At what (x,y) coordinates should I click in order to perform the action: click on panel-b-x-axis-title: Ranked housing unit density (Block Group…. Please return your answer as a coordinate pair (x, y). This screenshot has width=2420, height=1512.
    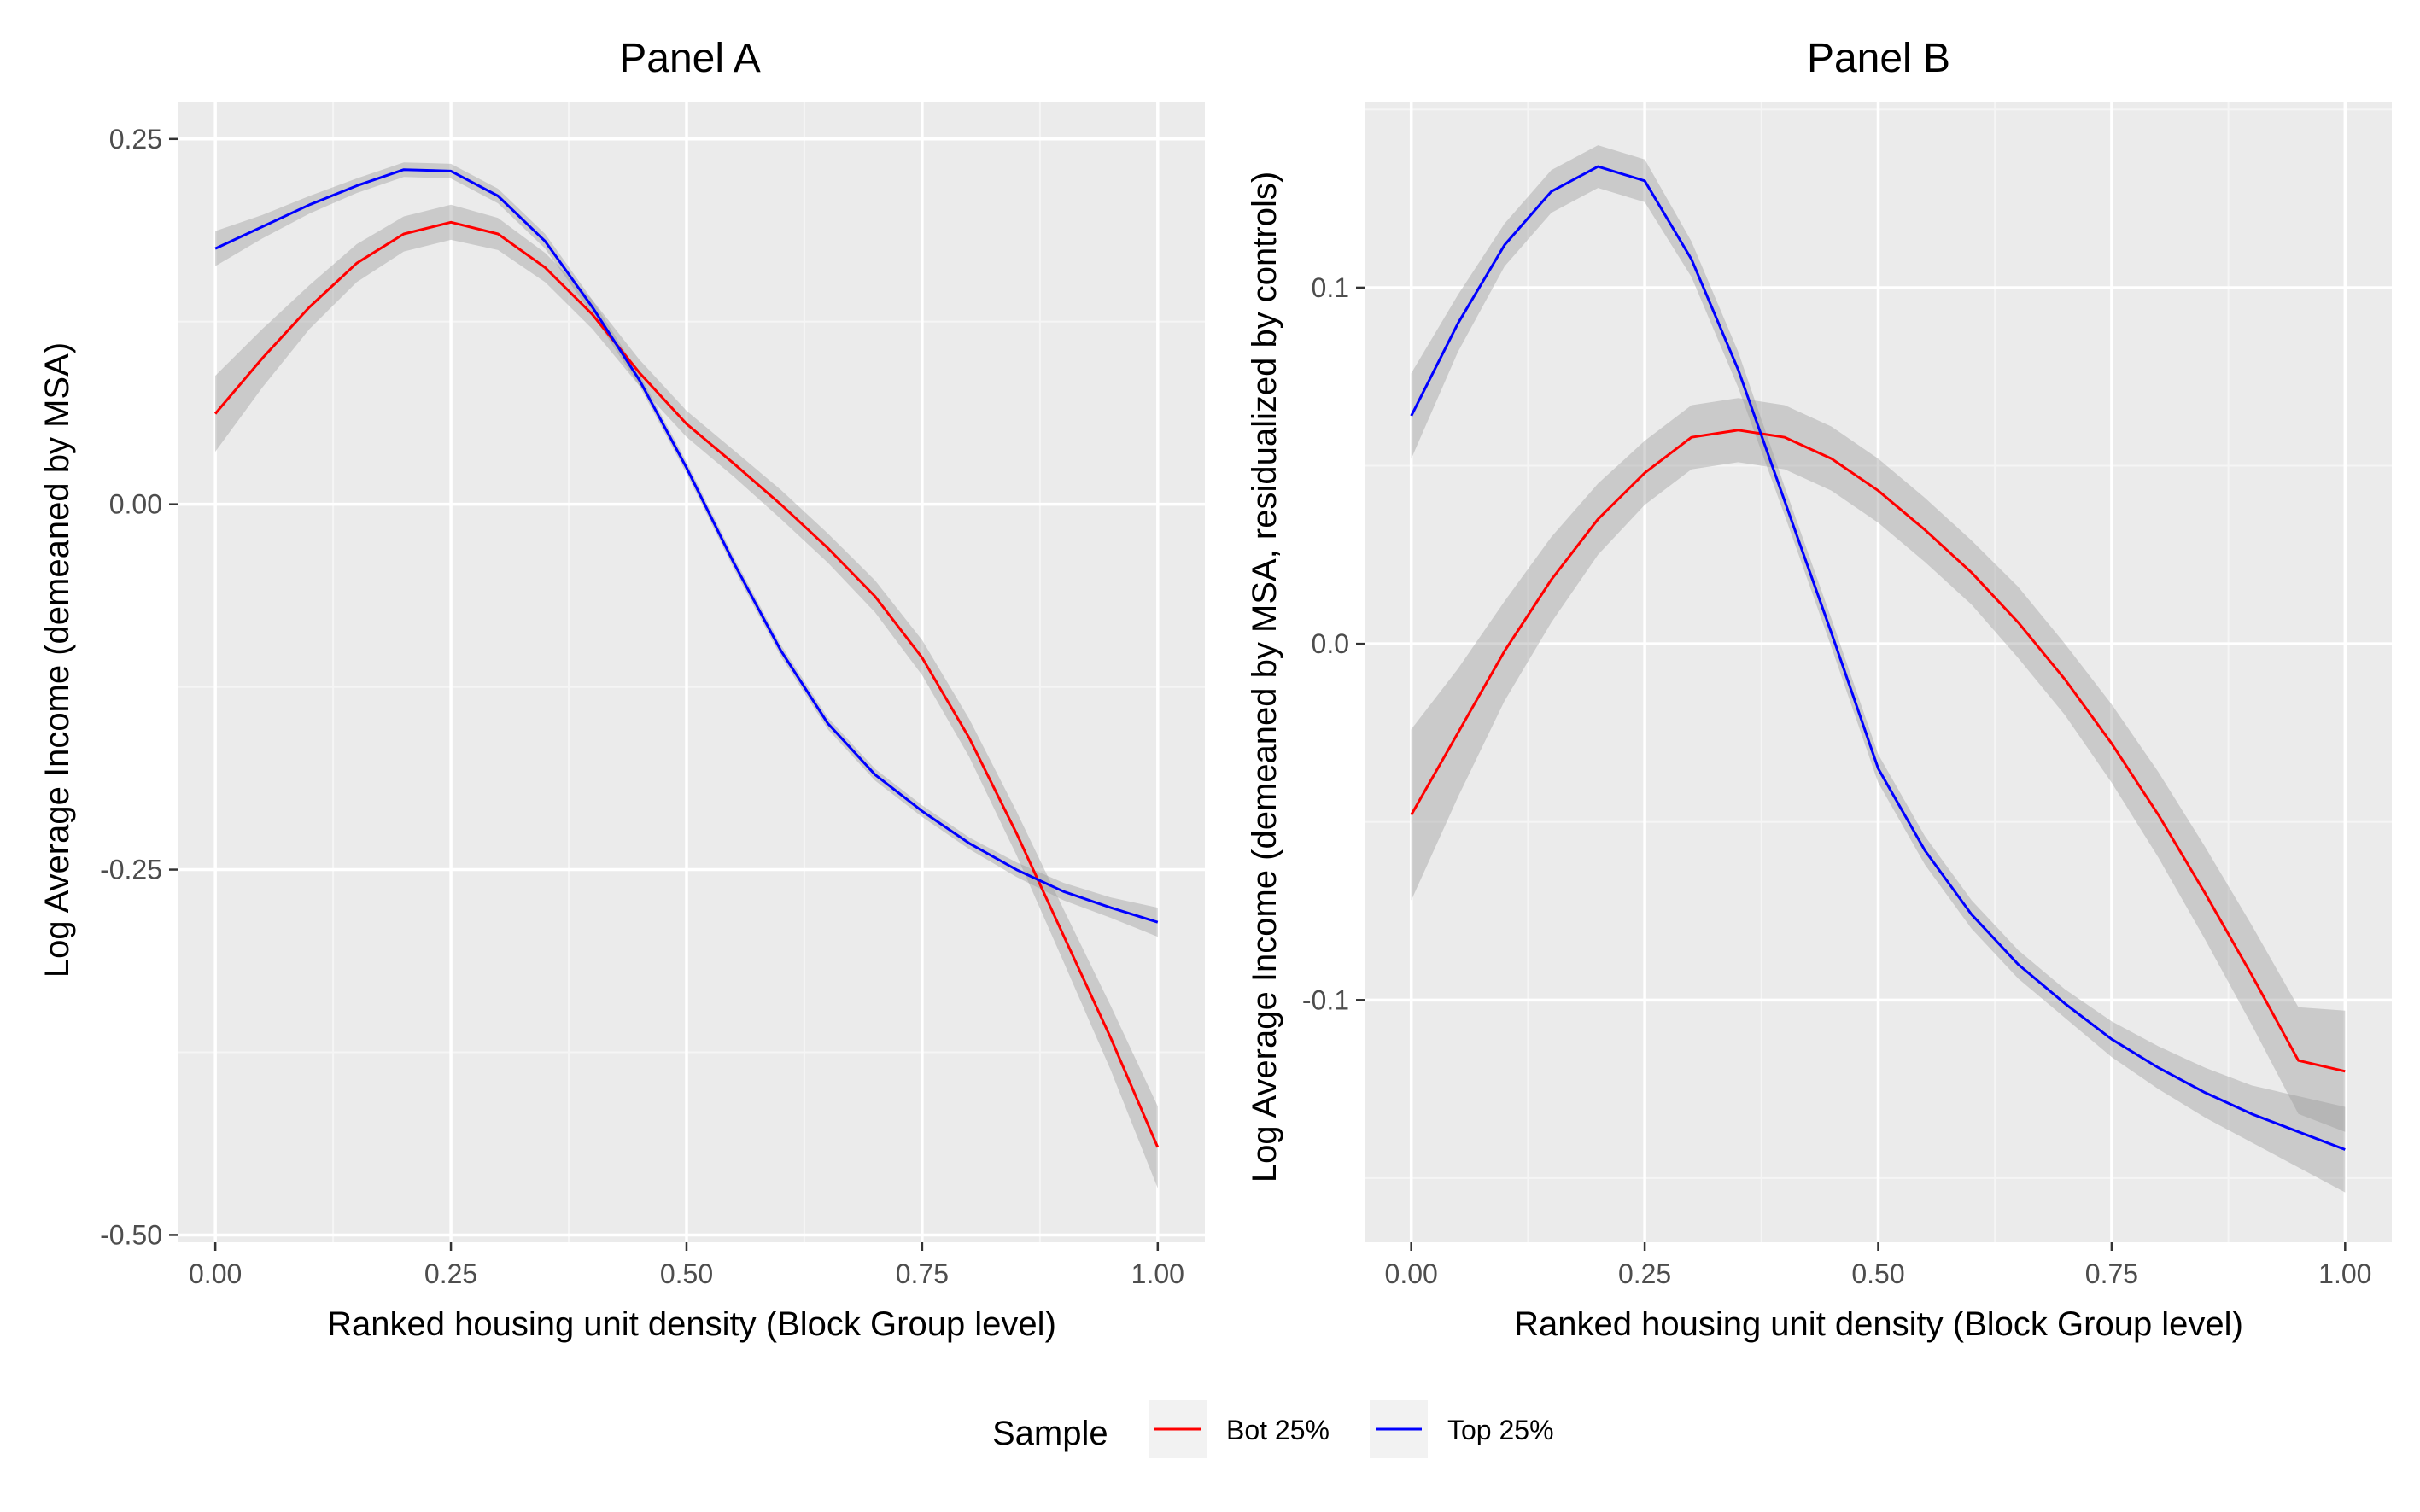
    Looking at the image, I should click on (1878, 1324).